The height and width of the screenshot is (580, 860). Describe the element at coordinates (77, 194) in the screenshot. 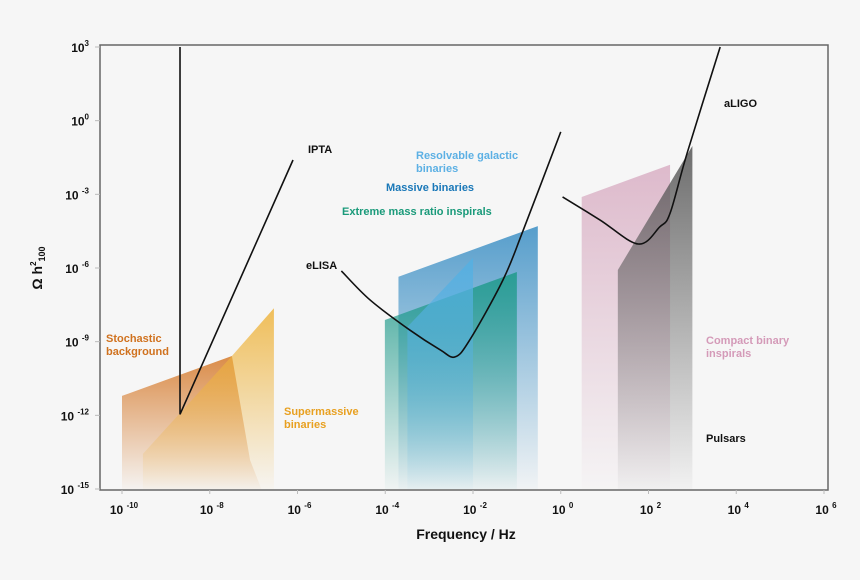

I see `y-tick-label: 10 -3` at that location.